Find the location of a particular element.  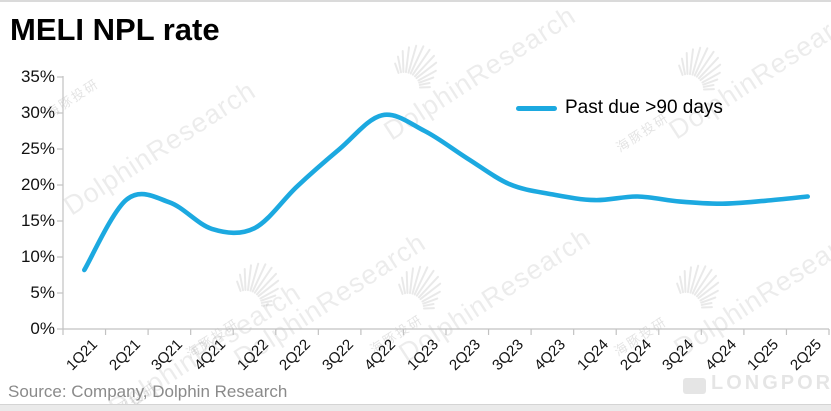

chart-title: MELI NPL rate is located at coordinates (115, 29).